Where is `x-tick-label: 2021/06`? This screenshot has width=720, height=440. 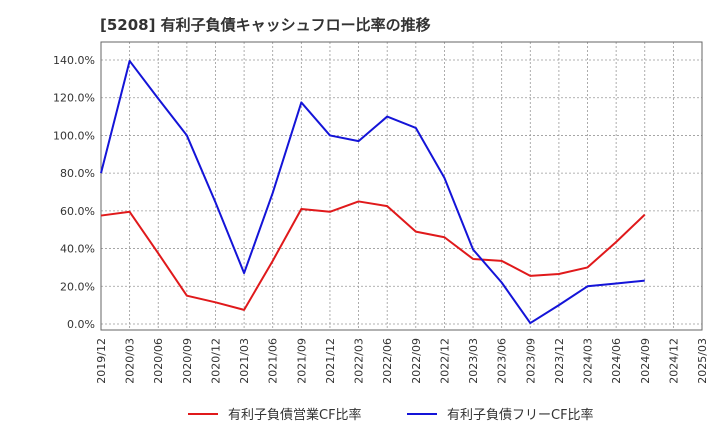 x-tick-label: 2021/06 is located at coordinates (273, 361).